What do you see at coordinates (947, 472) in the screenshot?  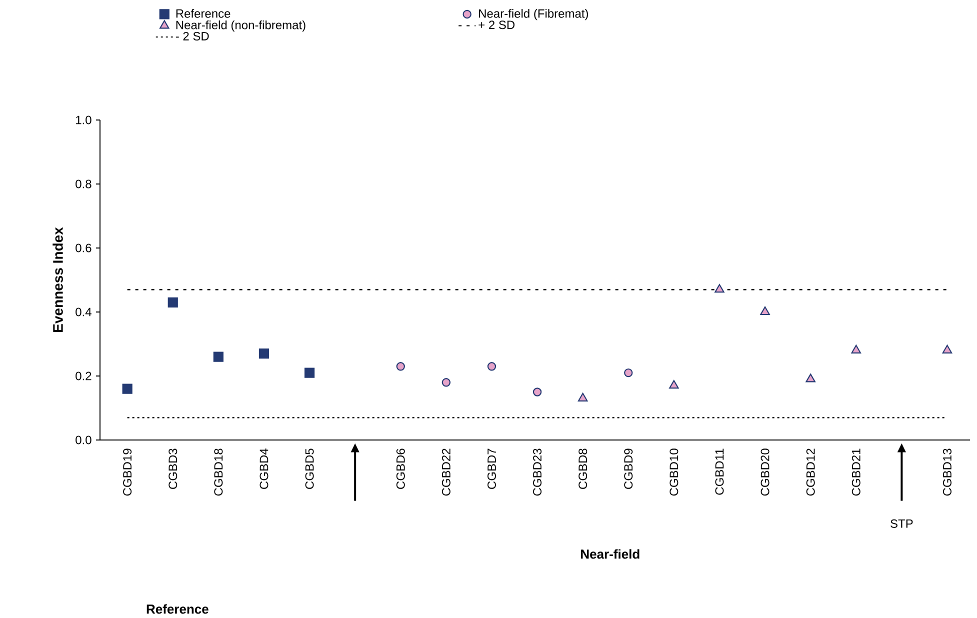 I see `x-tick-label: CGBD13` at bounding box center [947, 472].